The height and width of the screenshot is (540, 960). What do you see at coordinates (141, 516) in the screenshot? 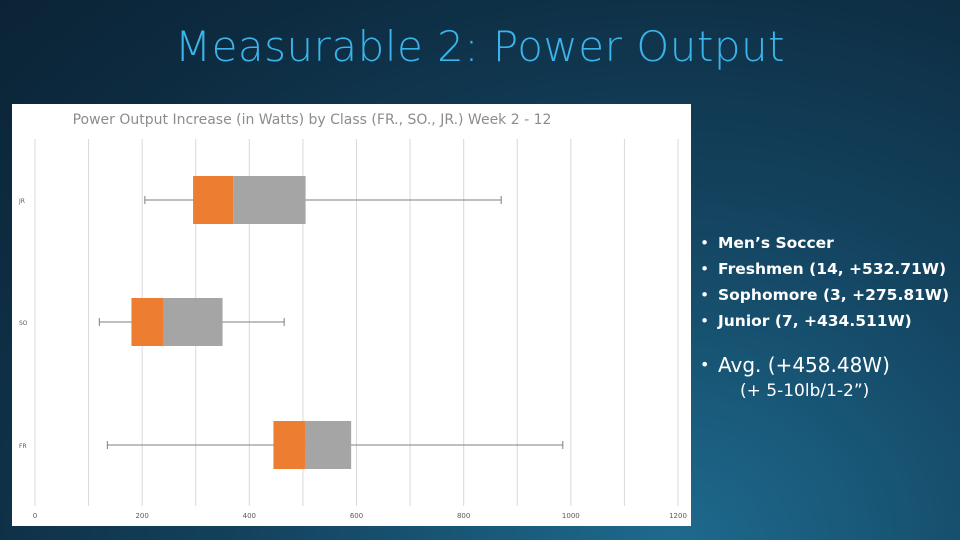
I see `x-tick-label: 200` at bounding box center [141, 516].